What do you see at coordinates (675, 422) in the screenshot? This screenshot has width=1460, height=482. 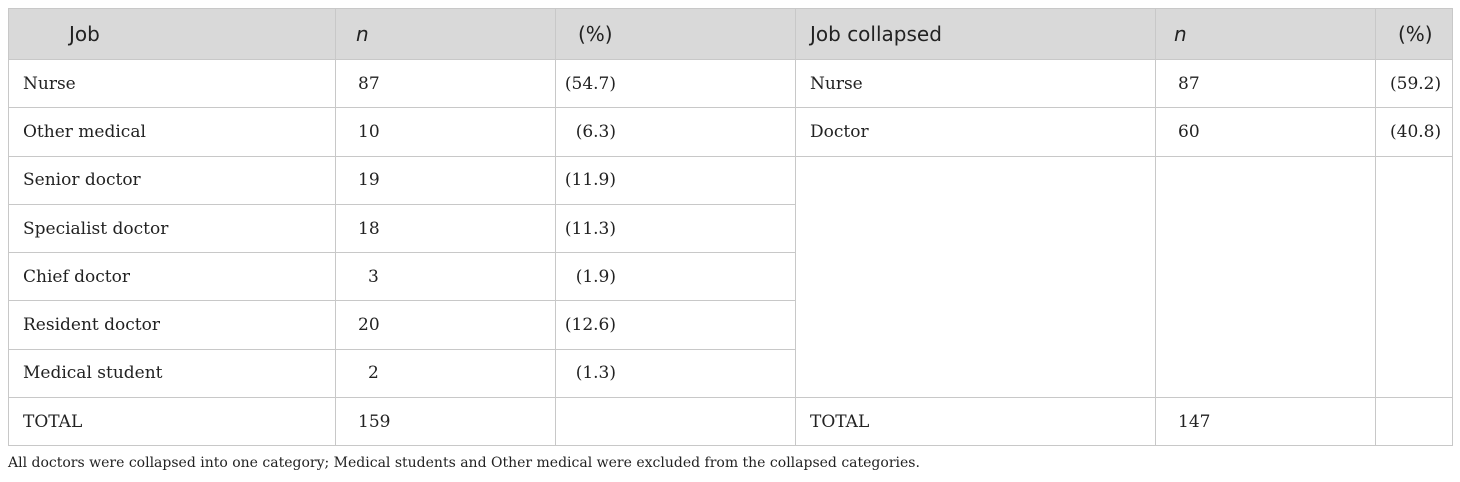 I see `total-pct` at bounding box center [675, 422].